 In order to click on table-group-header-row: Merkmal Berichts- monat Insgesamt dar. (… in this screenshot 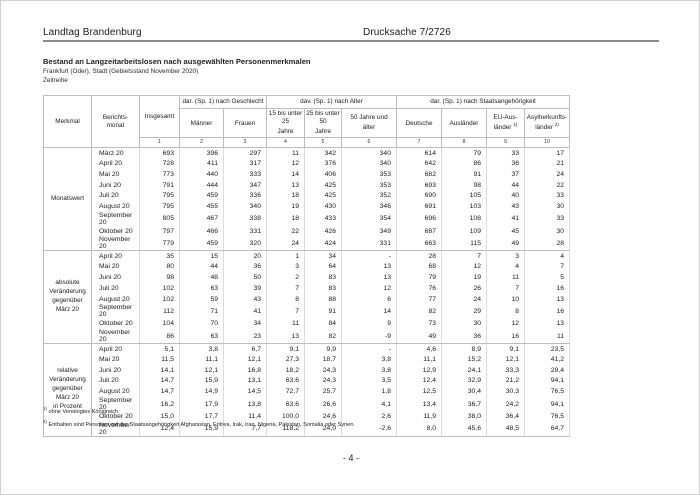, I will do `click(307, 121)`.